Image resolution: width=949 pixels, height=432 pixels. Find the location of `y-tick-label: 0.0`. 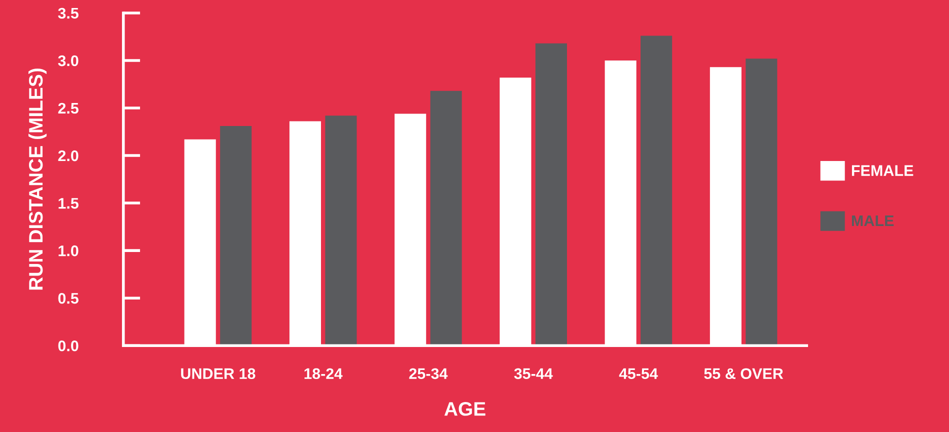

y-tick-label: 0.0 is located at coordinates (68, 346).